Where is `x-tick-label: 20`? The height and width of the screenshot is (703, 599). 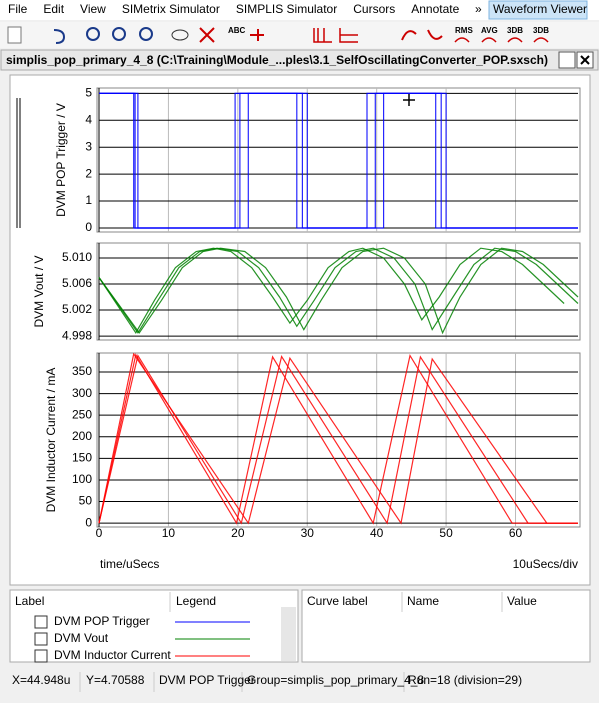
x-tick-label: 20 is located at coordinates (238, 533).